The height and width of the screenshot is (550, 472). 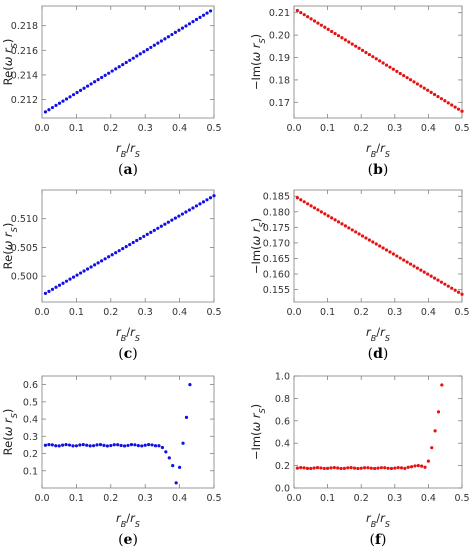 I want to click on y-tick-label: 0.510, so click(x=24, y=219).